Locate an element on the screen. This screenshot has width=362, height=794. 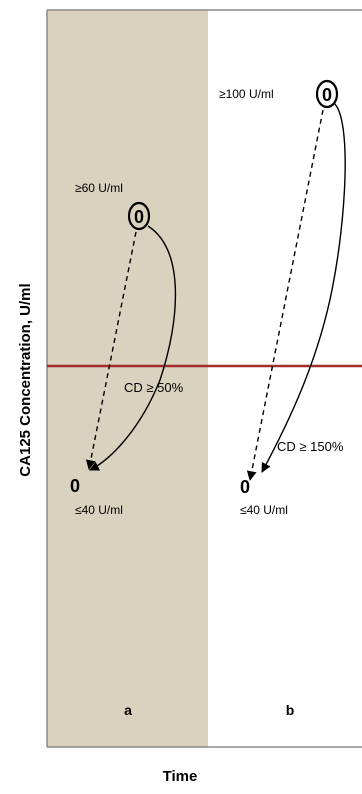
panel-b-start-marker: 0 is located at coordinates (327, 95).